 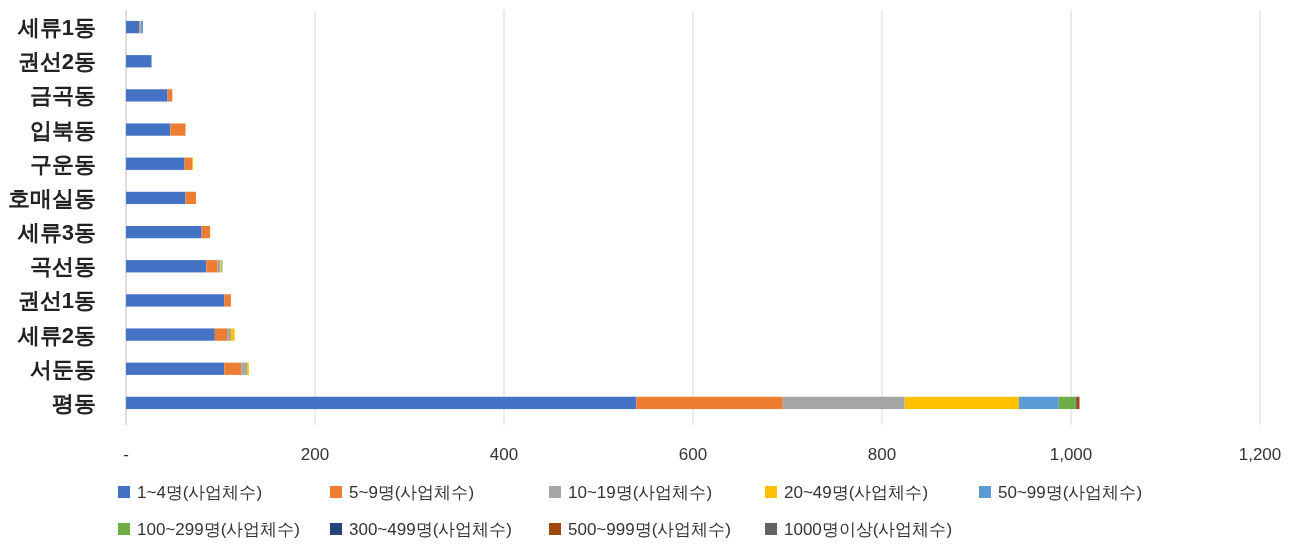 I want to click on legend-label: 50~99명(사업체수), so click(x=1070, y=492).